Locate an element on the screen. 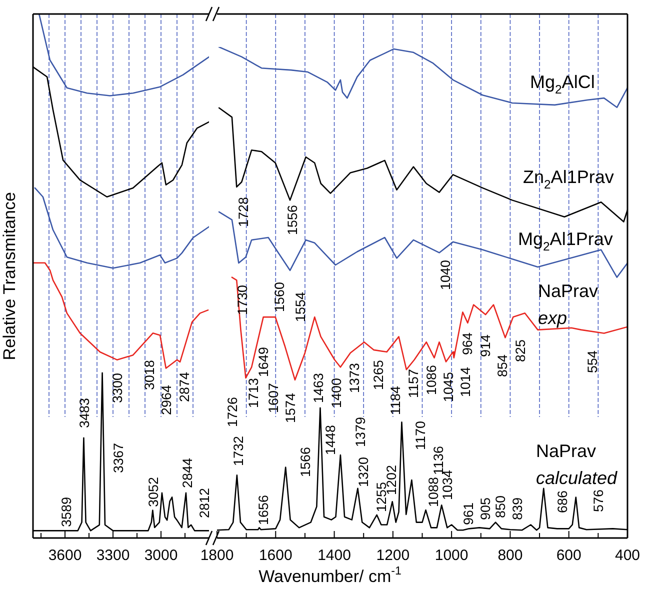 Image resolution: width=649 pixels, height=589 pixels. x-tick-label: 800 is located at coordinates (510, 555).